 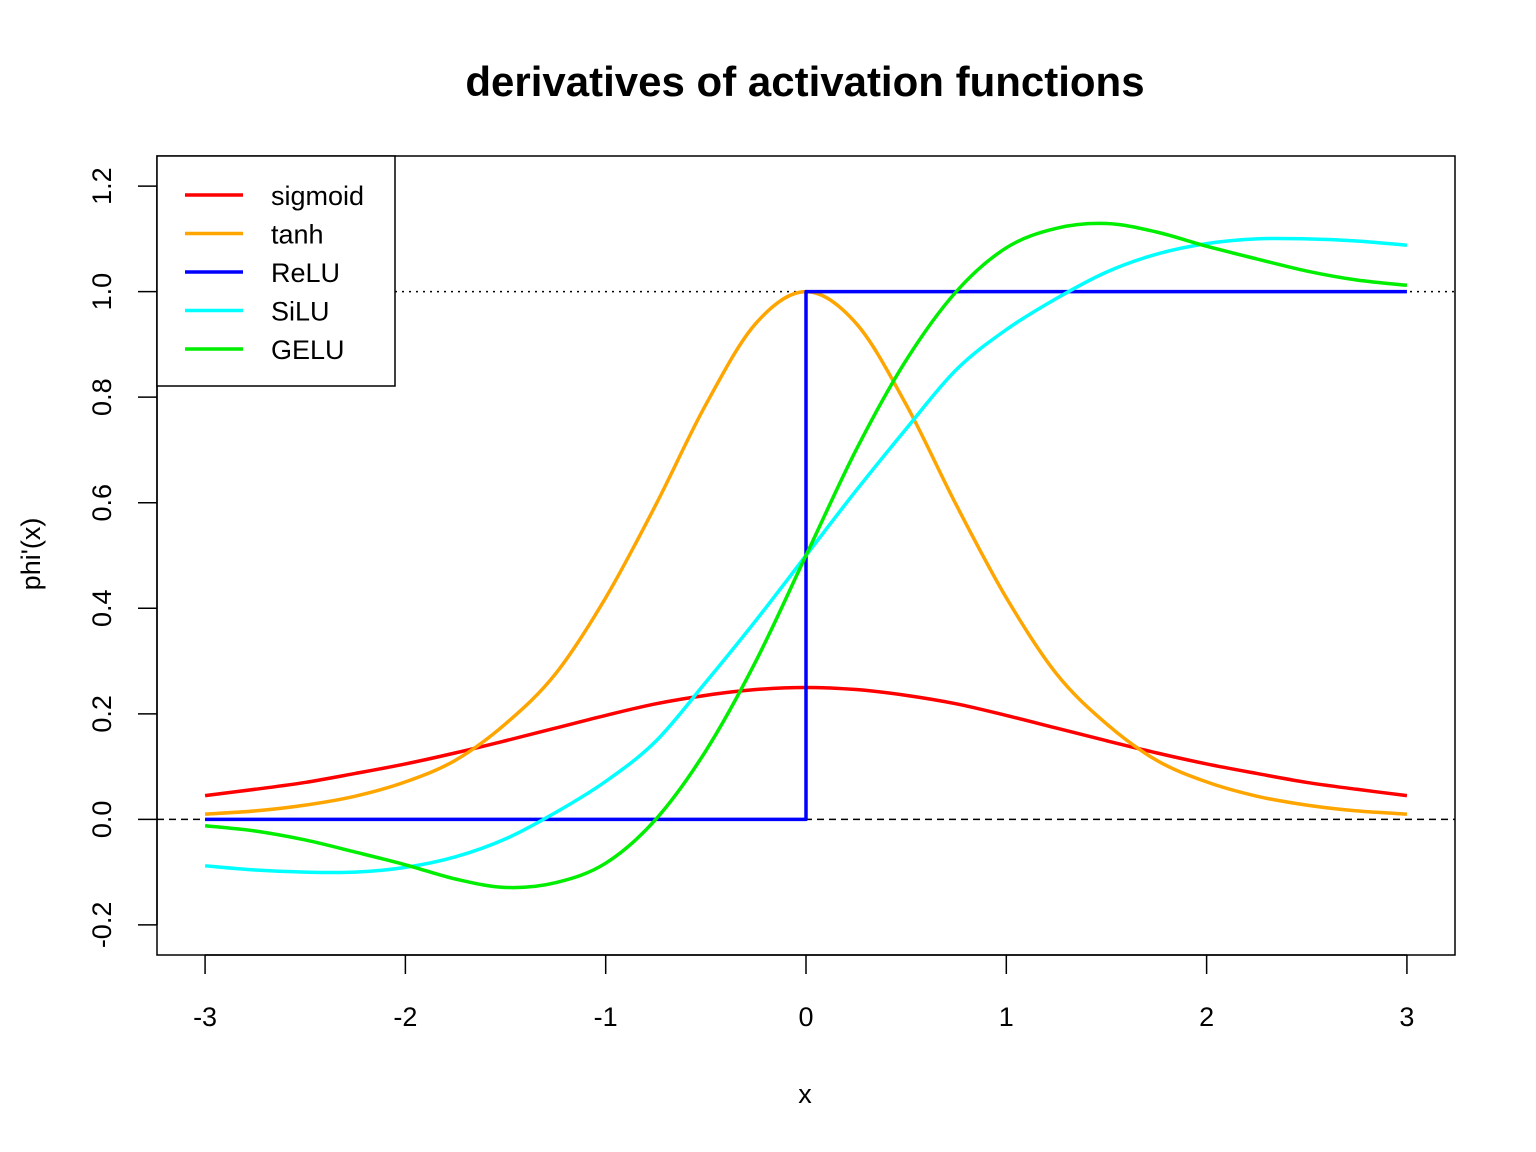 I want to click on legend-label-sigmoid: sigmoid, so click(x=317, y=196).